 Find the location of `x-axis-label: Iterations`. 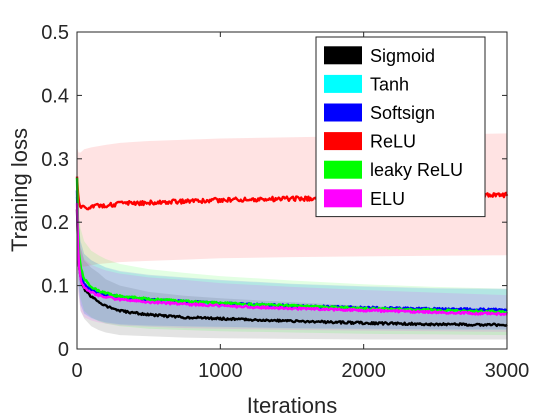

x-axis-label: Iterations is located at coordinates (292, 405).